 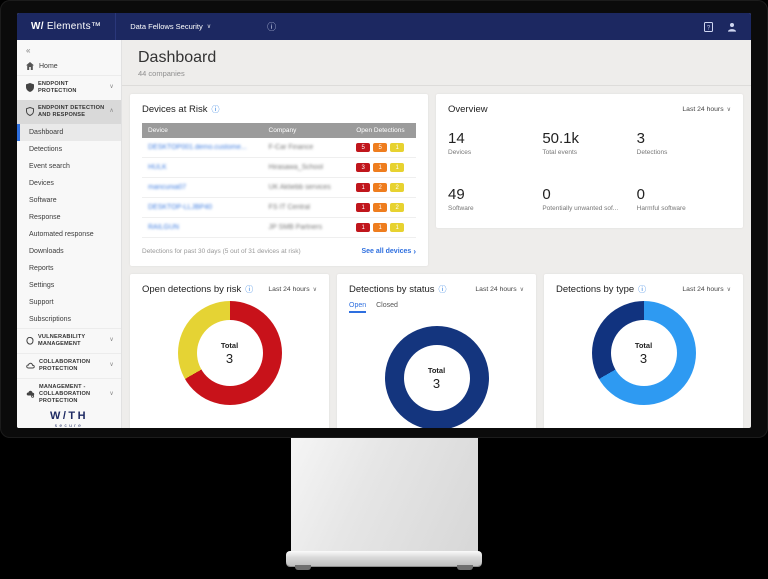 What do you see at coordinates (389, 251) in the screenshot?
I see `see-all-devices-link: See all devices ›` at bounding box center [389, 251].